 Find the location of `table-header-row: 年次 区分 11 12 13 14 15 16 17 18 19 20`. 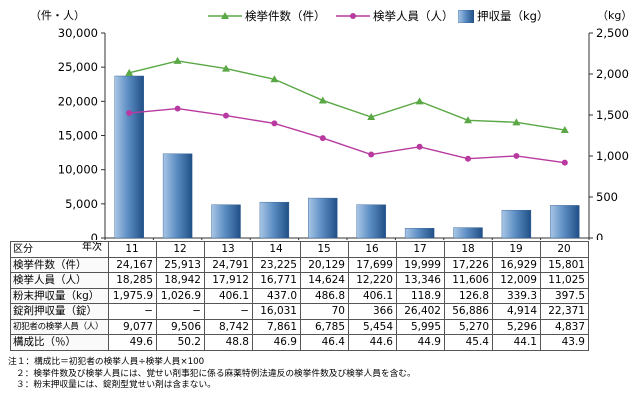

table-header-row: 年次 区分 11 12 13 14 15 16 17 18 19 20 is located at coordinates (299, 249).